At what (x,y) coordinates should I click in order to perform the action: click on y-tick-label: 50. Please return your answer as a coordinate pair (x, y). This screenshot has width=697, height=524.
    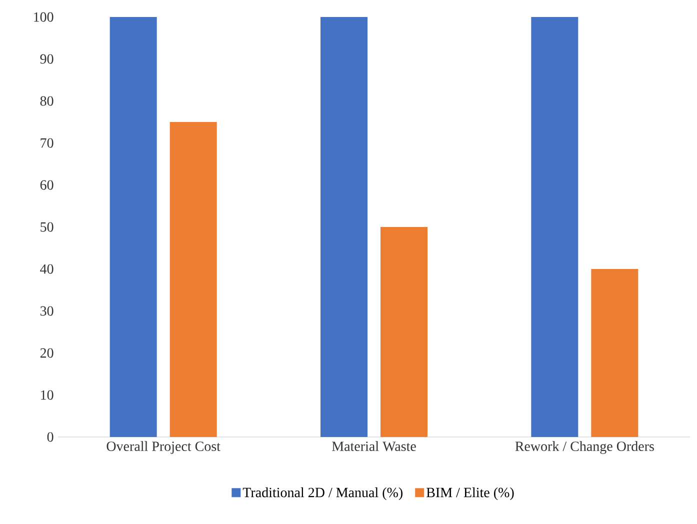
    Looking at the image, I should click on (47, 227).